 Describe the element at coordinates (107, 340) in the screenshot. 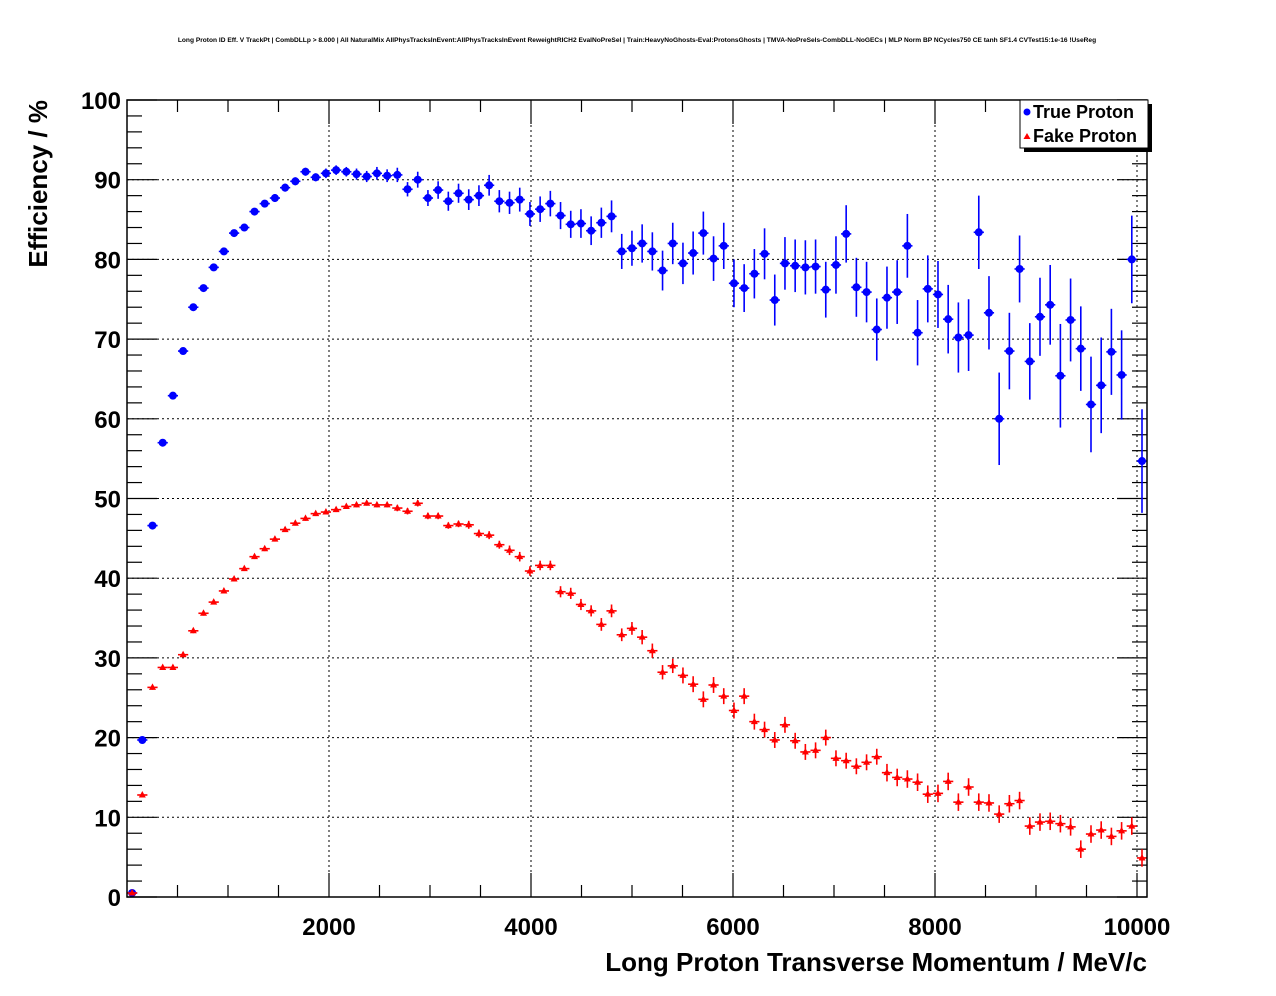

I see `y-tick-label: 70` at that location.